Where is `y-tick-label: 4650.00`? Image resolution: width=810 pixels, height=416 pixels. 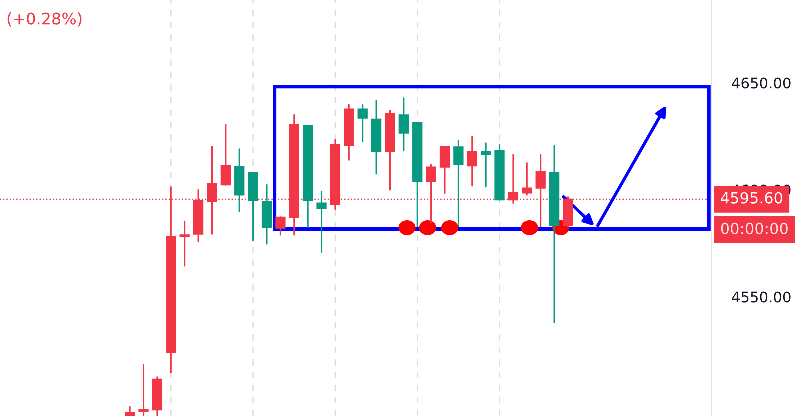
y-tick-label: 4650.00 is located at coordinates (761, 83).